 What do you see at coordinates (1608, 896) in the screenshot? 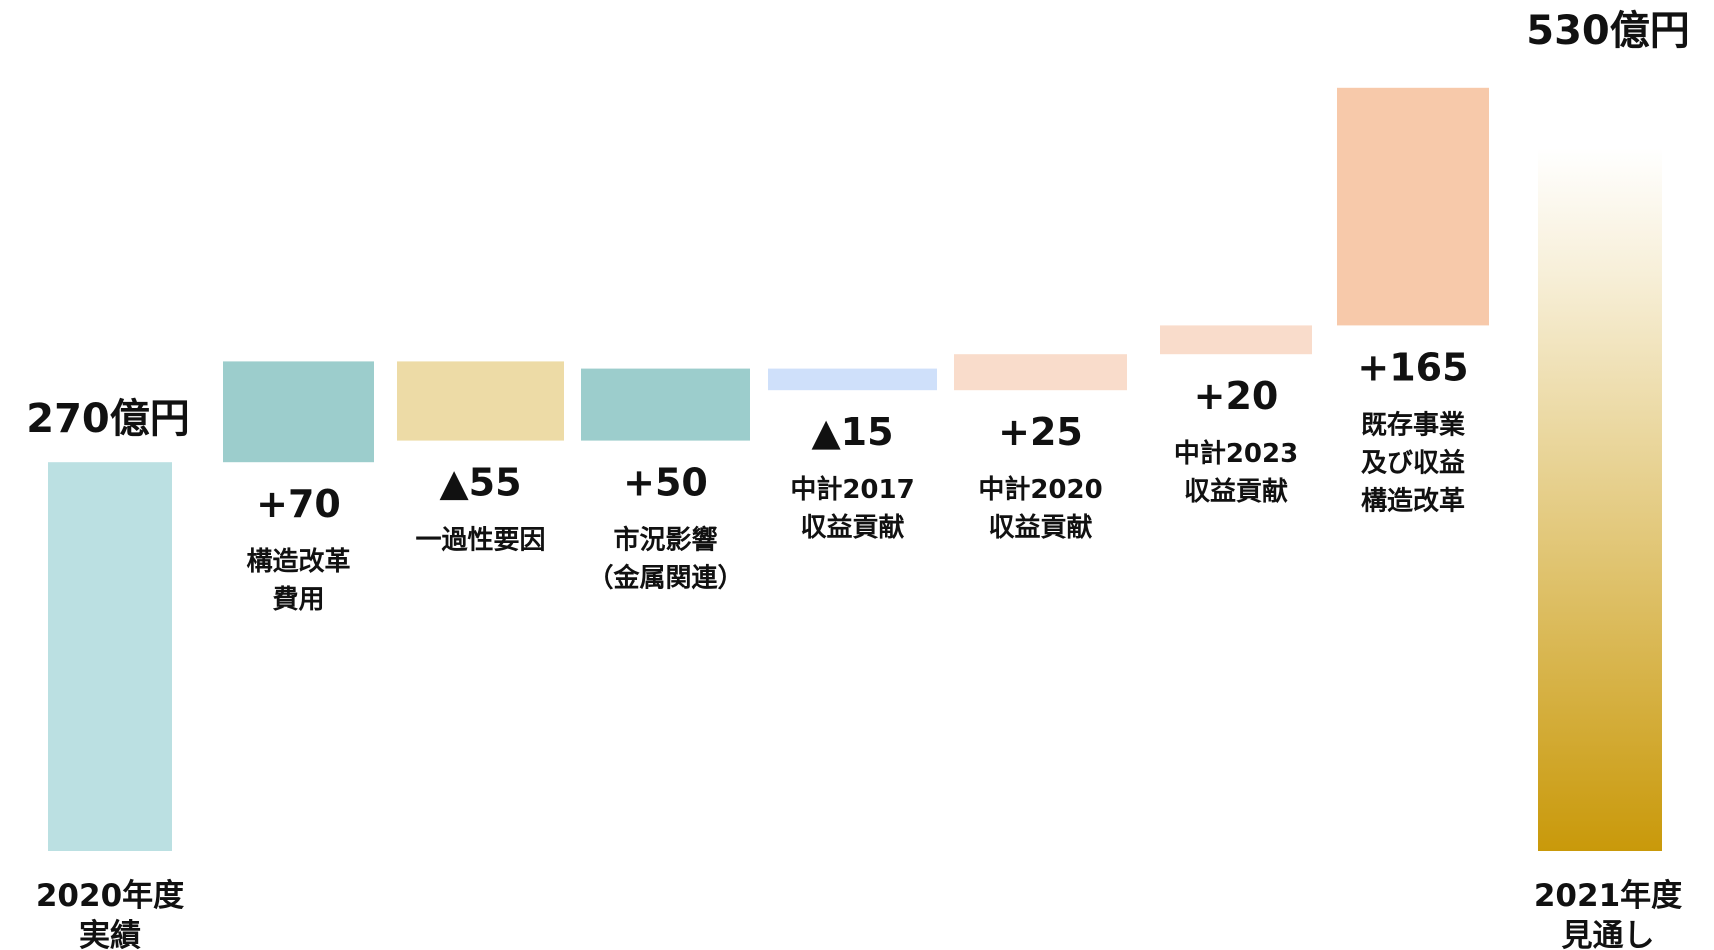
I see `end-category-label: 2021年度` at bounding box center [1608, 896].